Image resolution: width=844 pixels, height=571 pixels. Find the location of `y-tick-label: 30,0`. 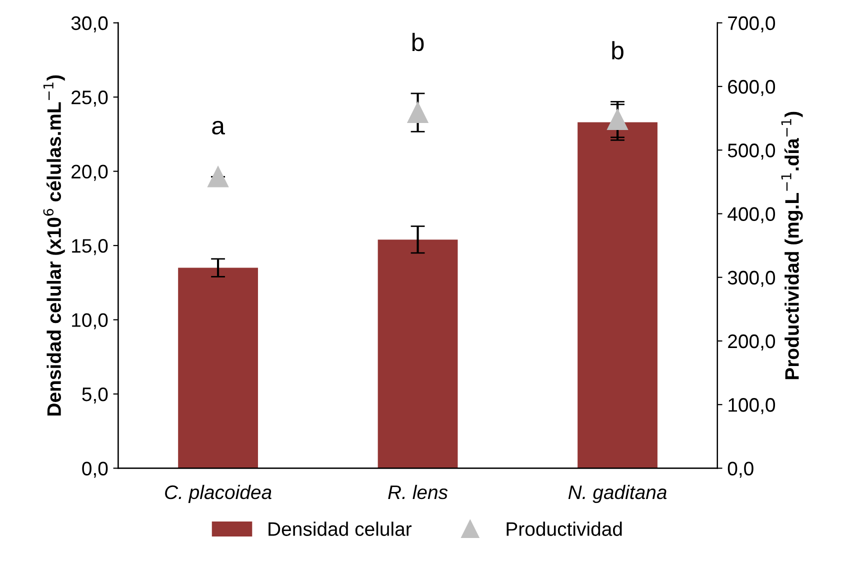

y-tick-label: 30,0 is located at coordinates (89, 24).